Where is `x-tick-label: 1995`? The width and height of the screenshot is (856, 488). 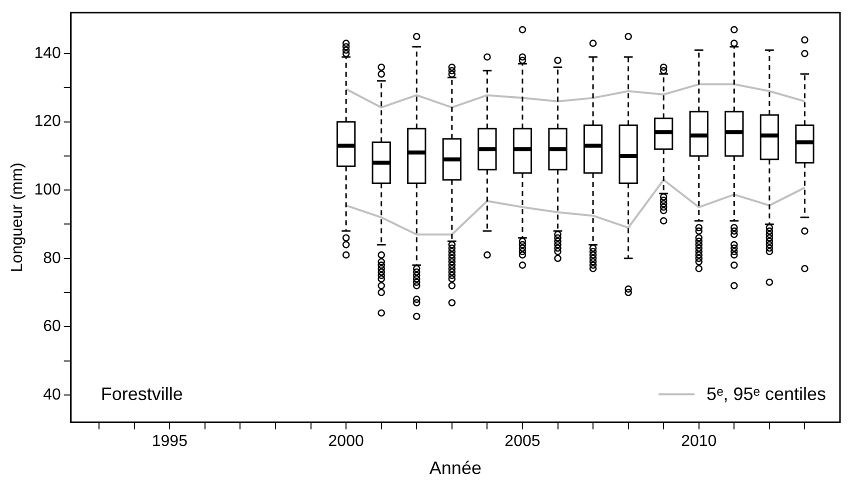 x-tick-label: 1995 is located at coordinates (170, 441).